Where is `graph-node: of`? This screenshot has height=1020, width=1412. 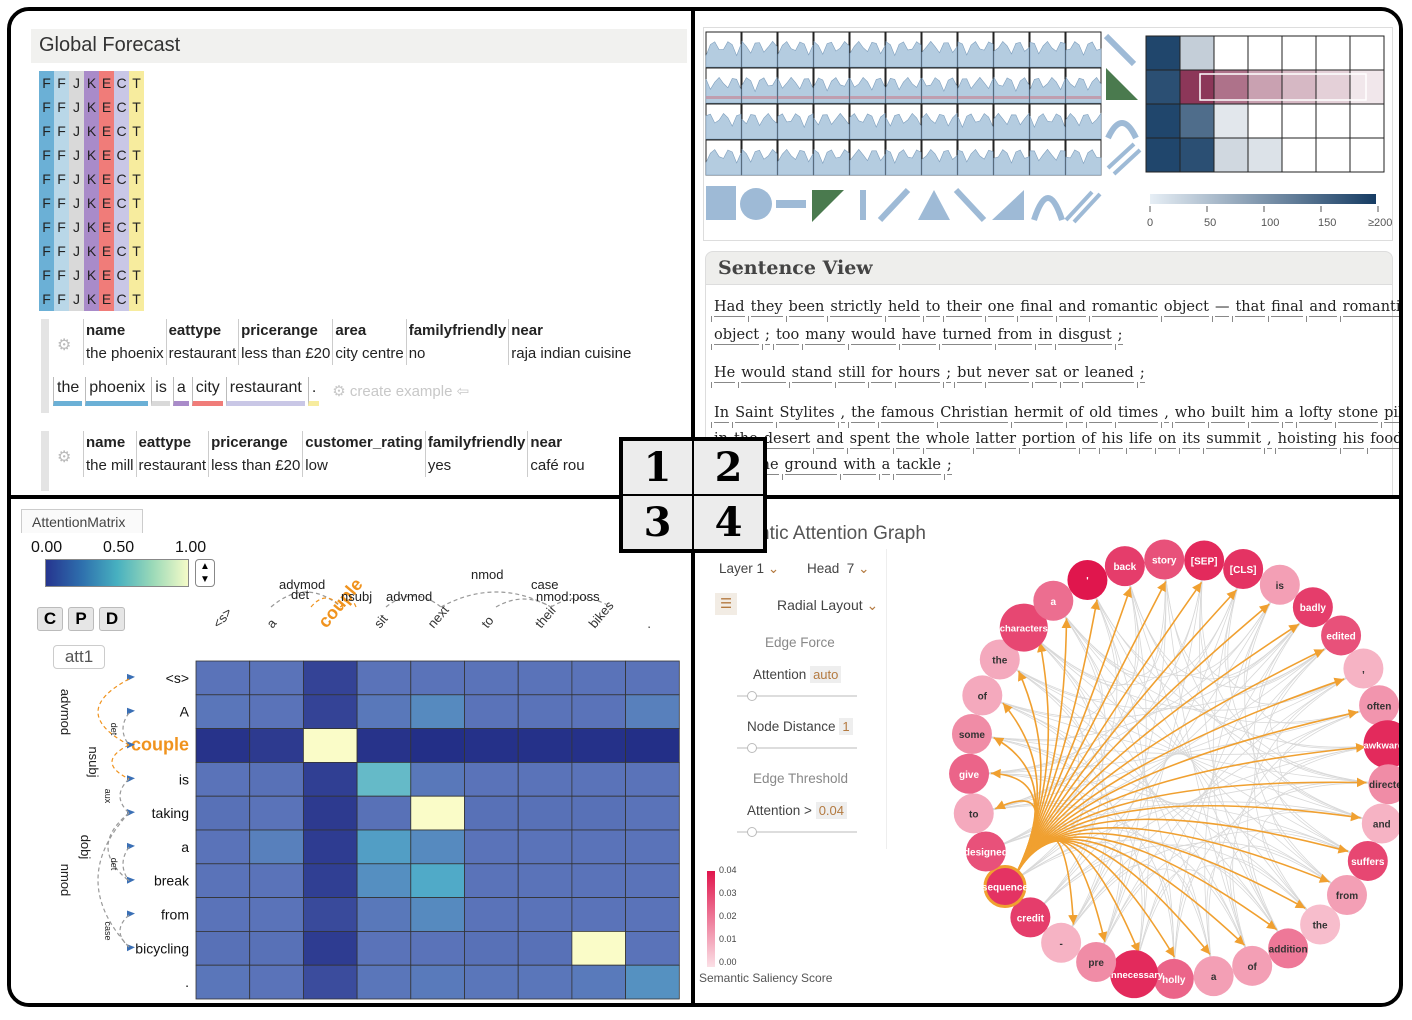 graph-node: of is located at coordinates (982, 695).